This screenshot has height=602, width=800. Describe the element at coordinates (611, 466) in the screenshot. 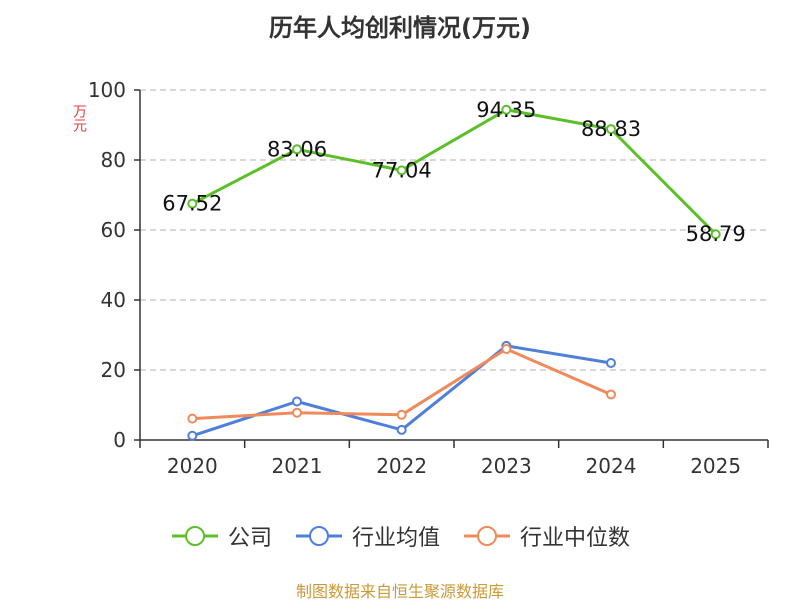

I see `x-tick-label: 2024` at that location.